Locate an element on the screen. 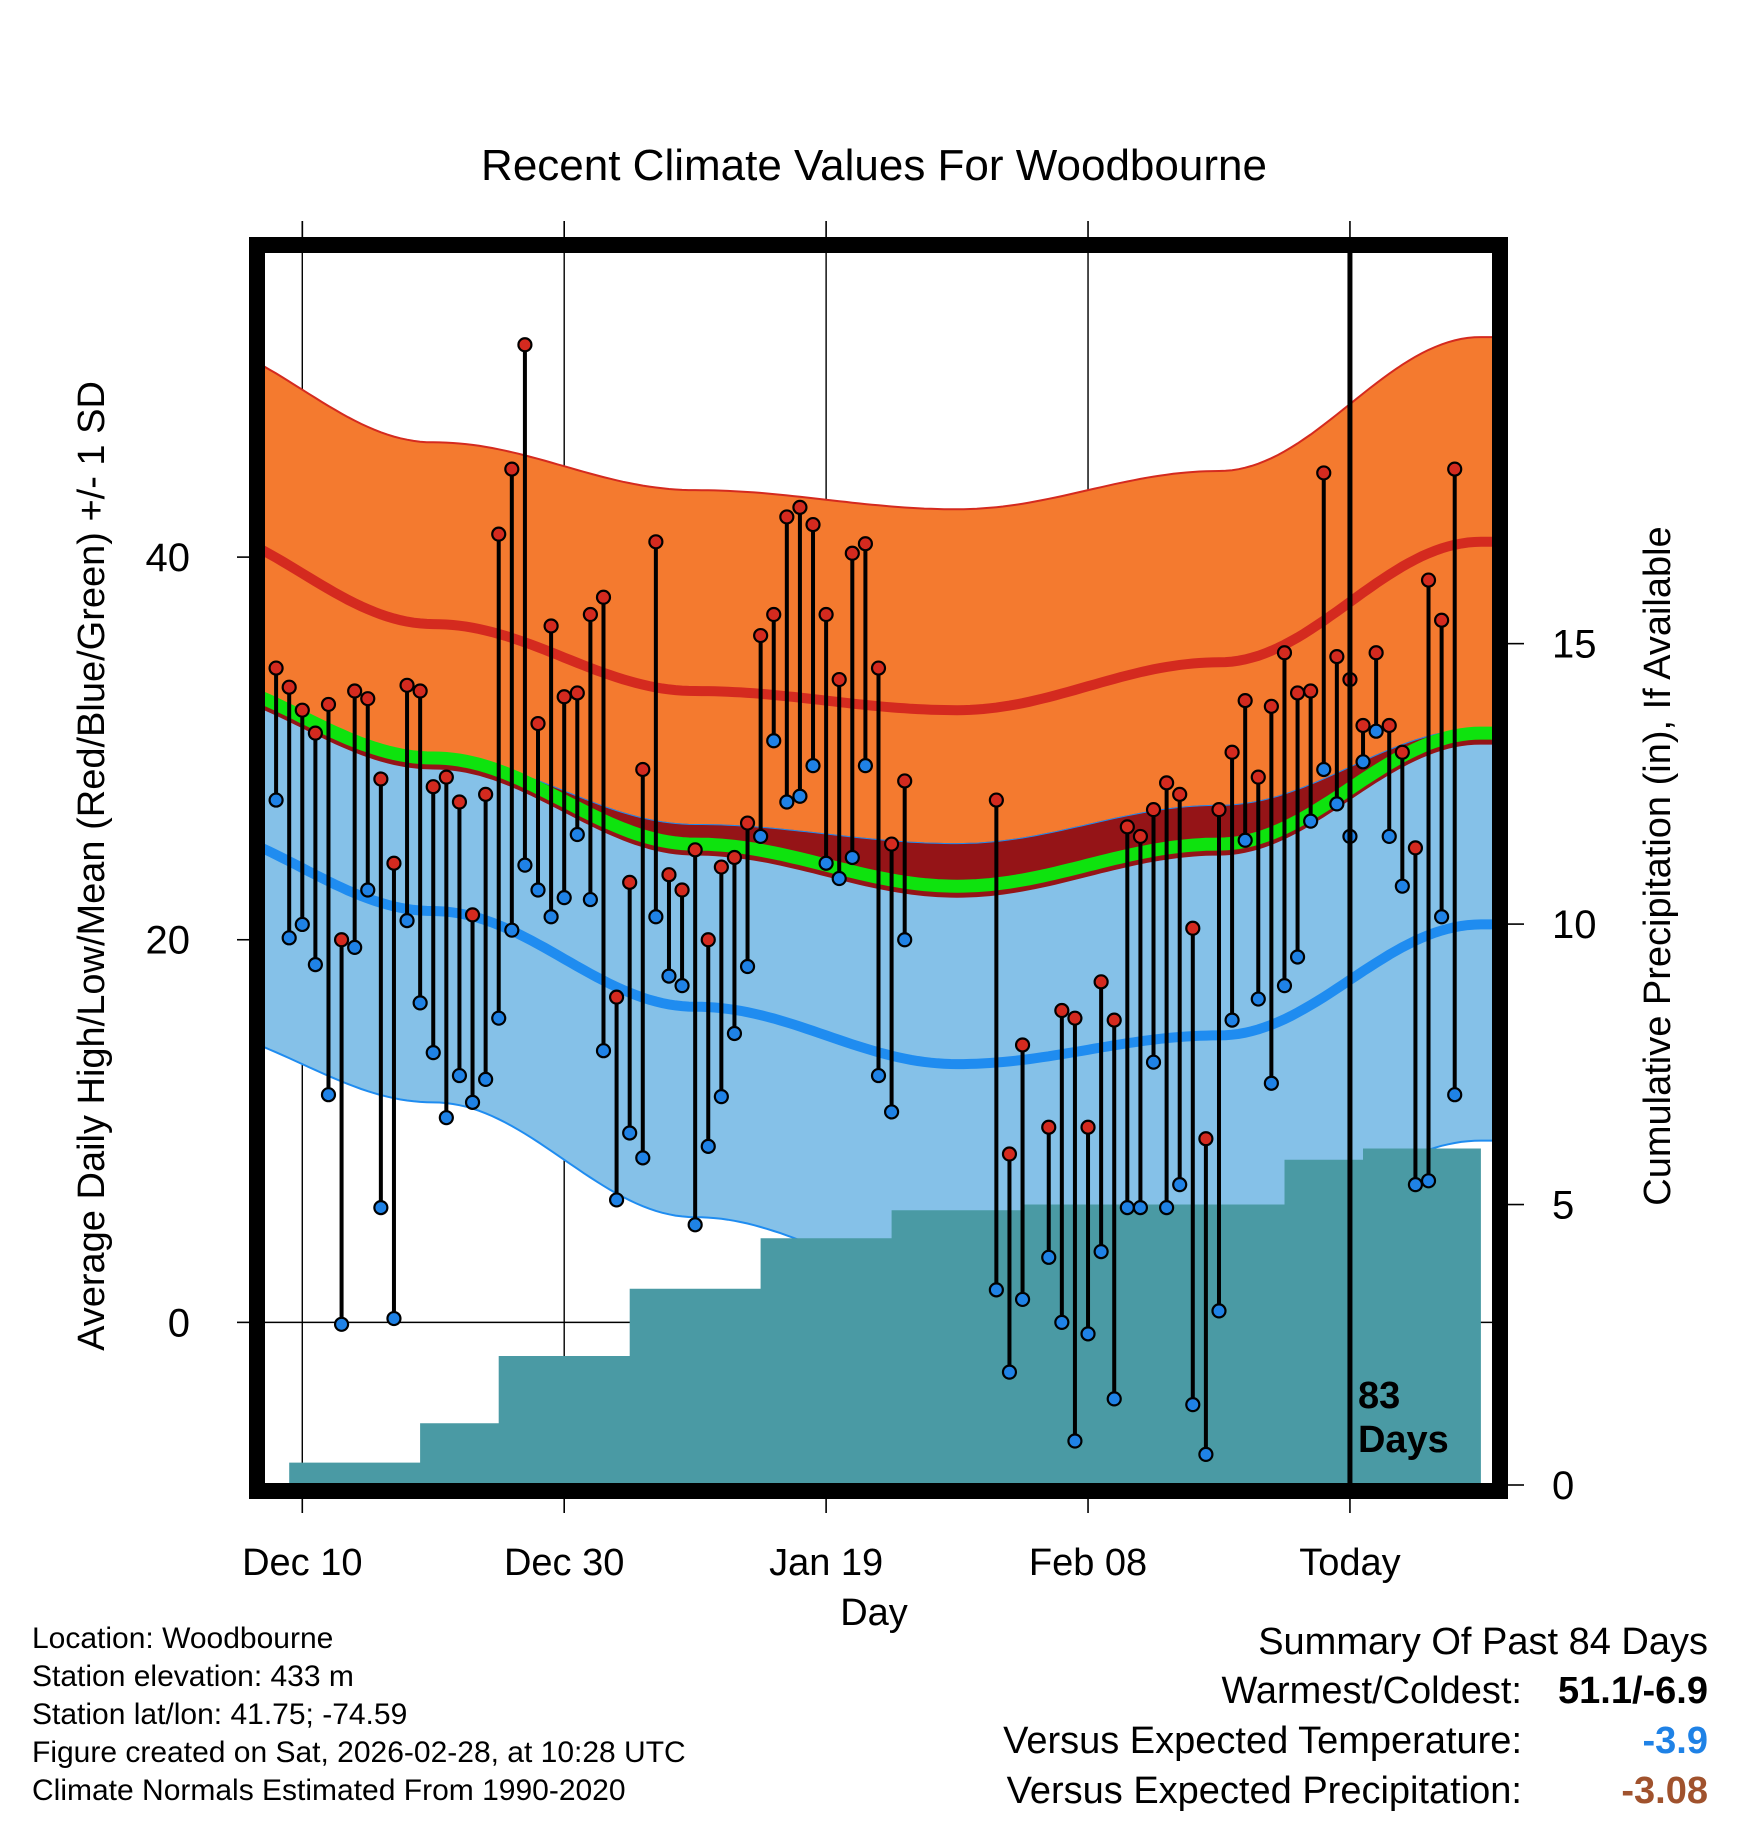 The width and height of the screenshot is (1748, 1828). y-tick-label: 40 is located at coordinates (168, 558).